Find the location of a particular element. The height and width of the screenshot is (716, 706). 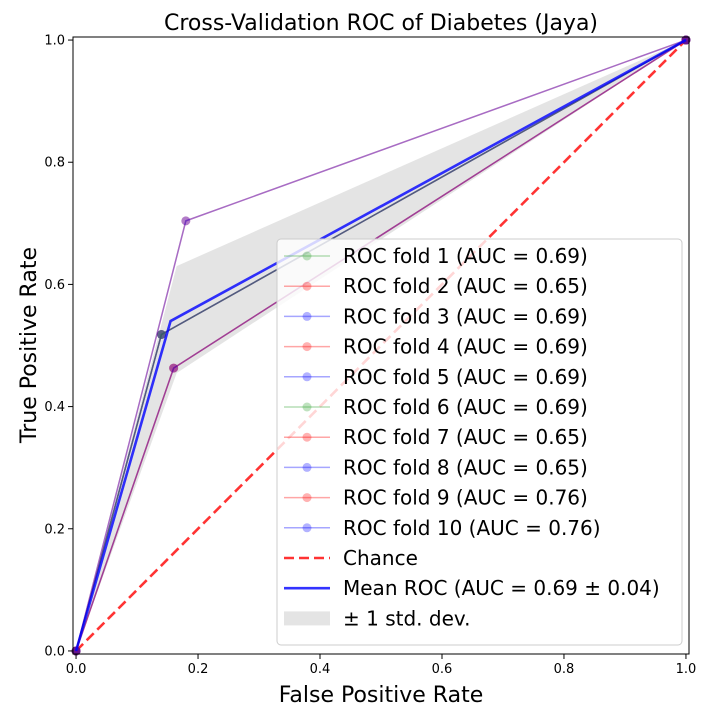

legend-mean-label: Mean ROC (AUC = 0.69 ± 0.04) is located at coordinates (501, 588).